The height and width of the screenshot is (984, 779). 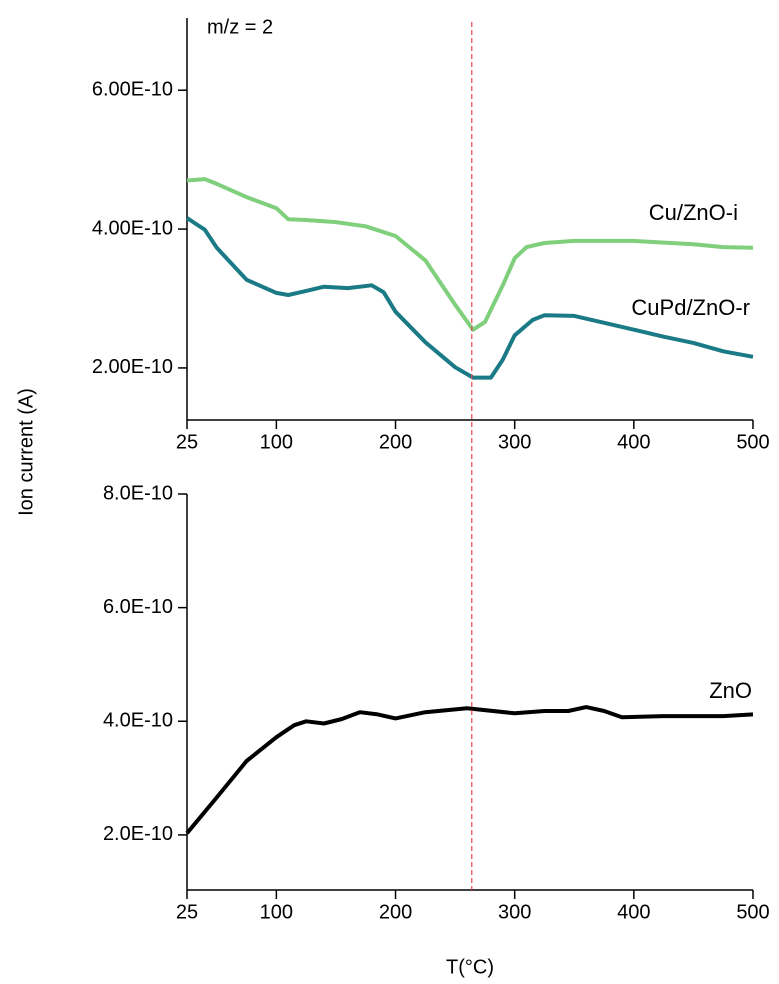 What do you see at coordinates (132, 228) in the screenshot?
I see `y-tick-label: 4.00E-10` at bounding box center [132, 228].